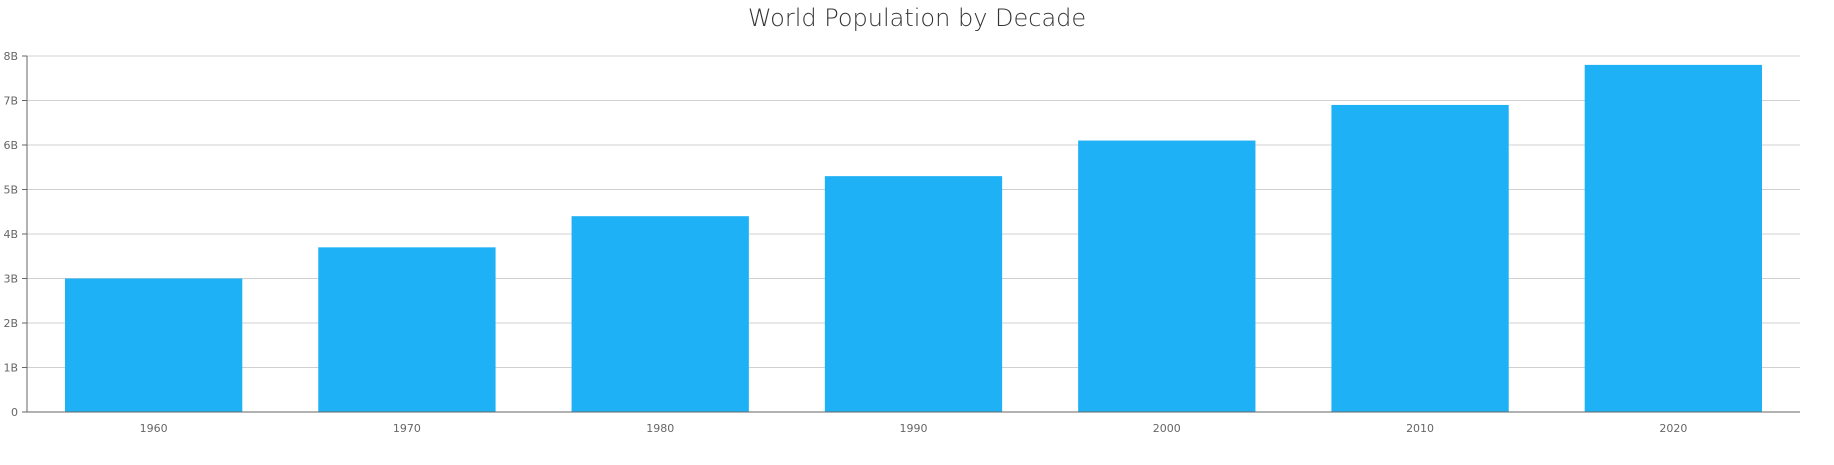 The height and width of the screenshot is (465, 1834). Describe the element at coordinates (10, 190) in the screenshot. I see `y-tick-label: 5B` at that location.